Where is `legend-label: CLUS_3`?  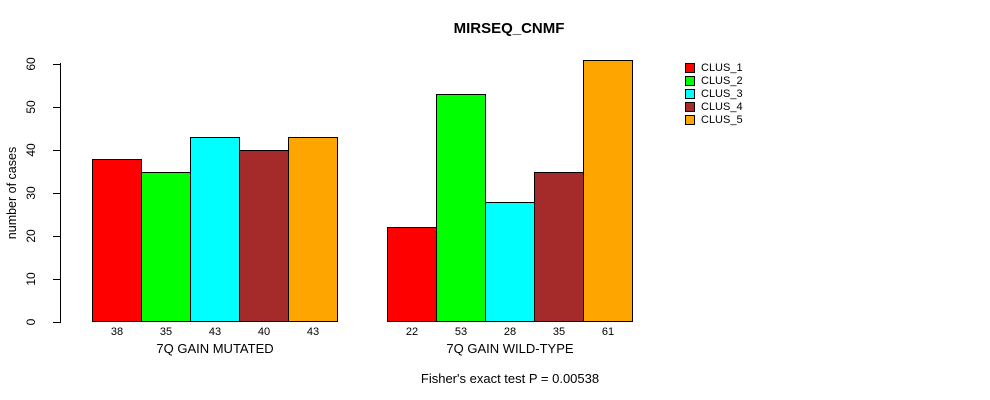
legend-label: CLUS_3 is located at coordinates (722, 93).